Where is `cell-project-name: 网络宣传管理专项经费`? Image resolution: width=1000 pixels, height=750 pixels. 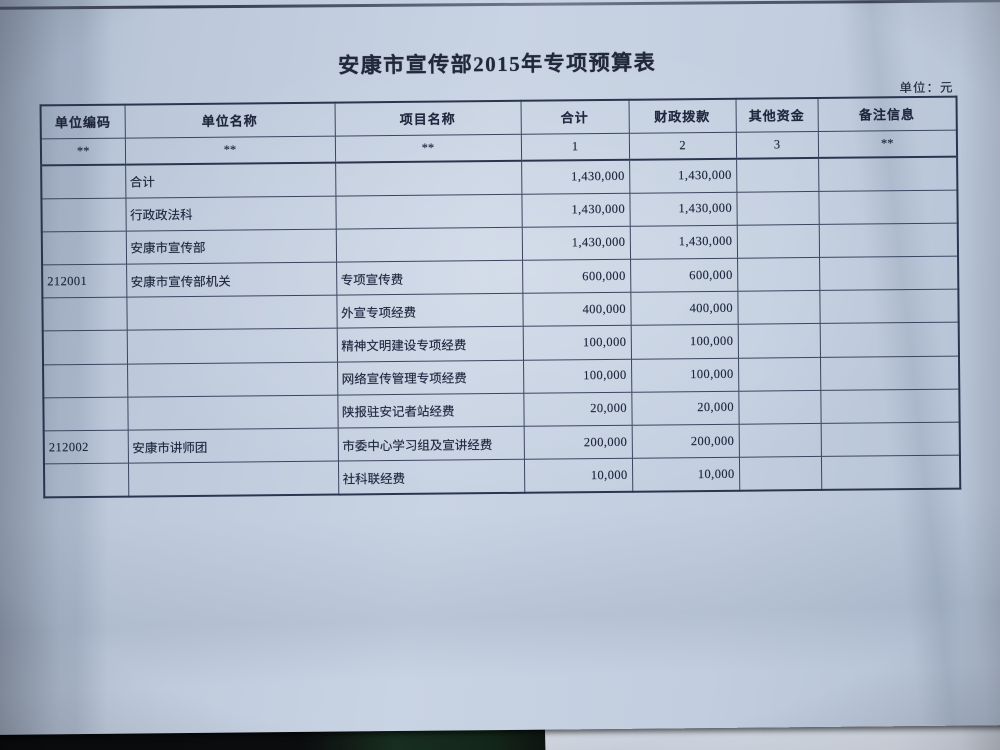
cell-project-name: 网络宣传管理专项经费 is located at coordinates (430, 377).